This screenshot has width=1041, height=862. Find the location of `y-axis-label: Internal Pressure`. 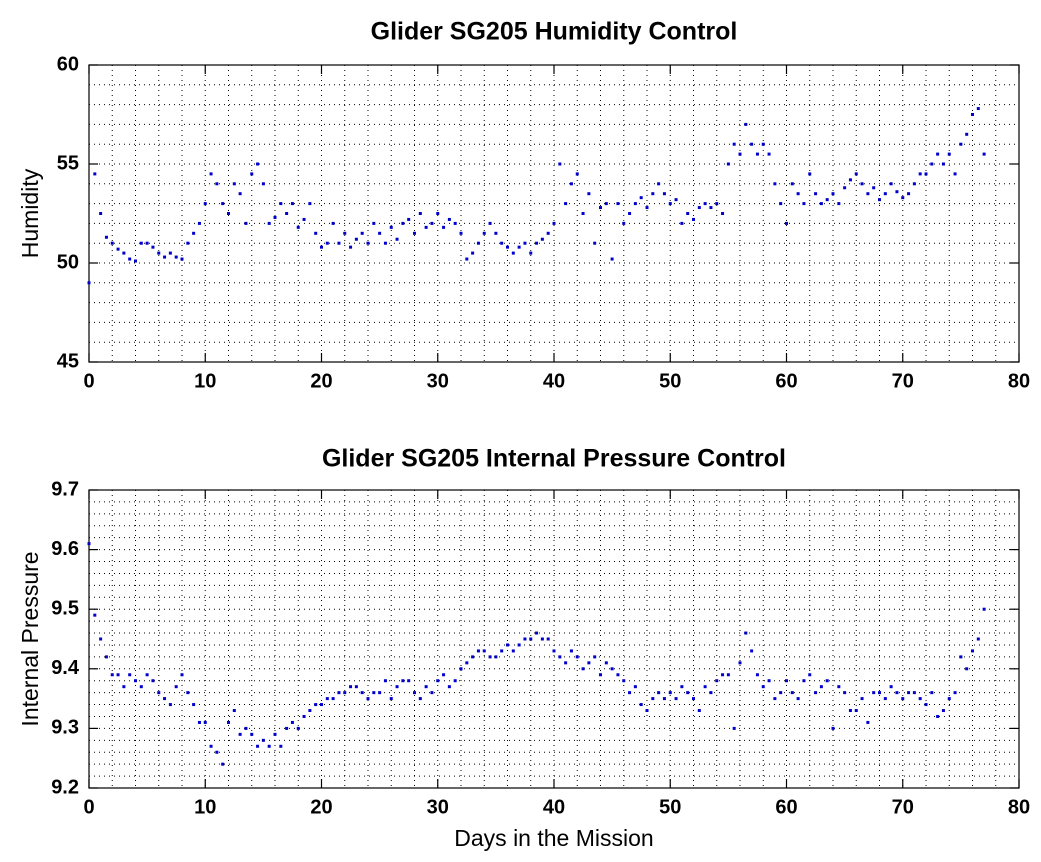

y-axis-label: Internal Pressure is located at coordinates (30, 638).